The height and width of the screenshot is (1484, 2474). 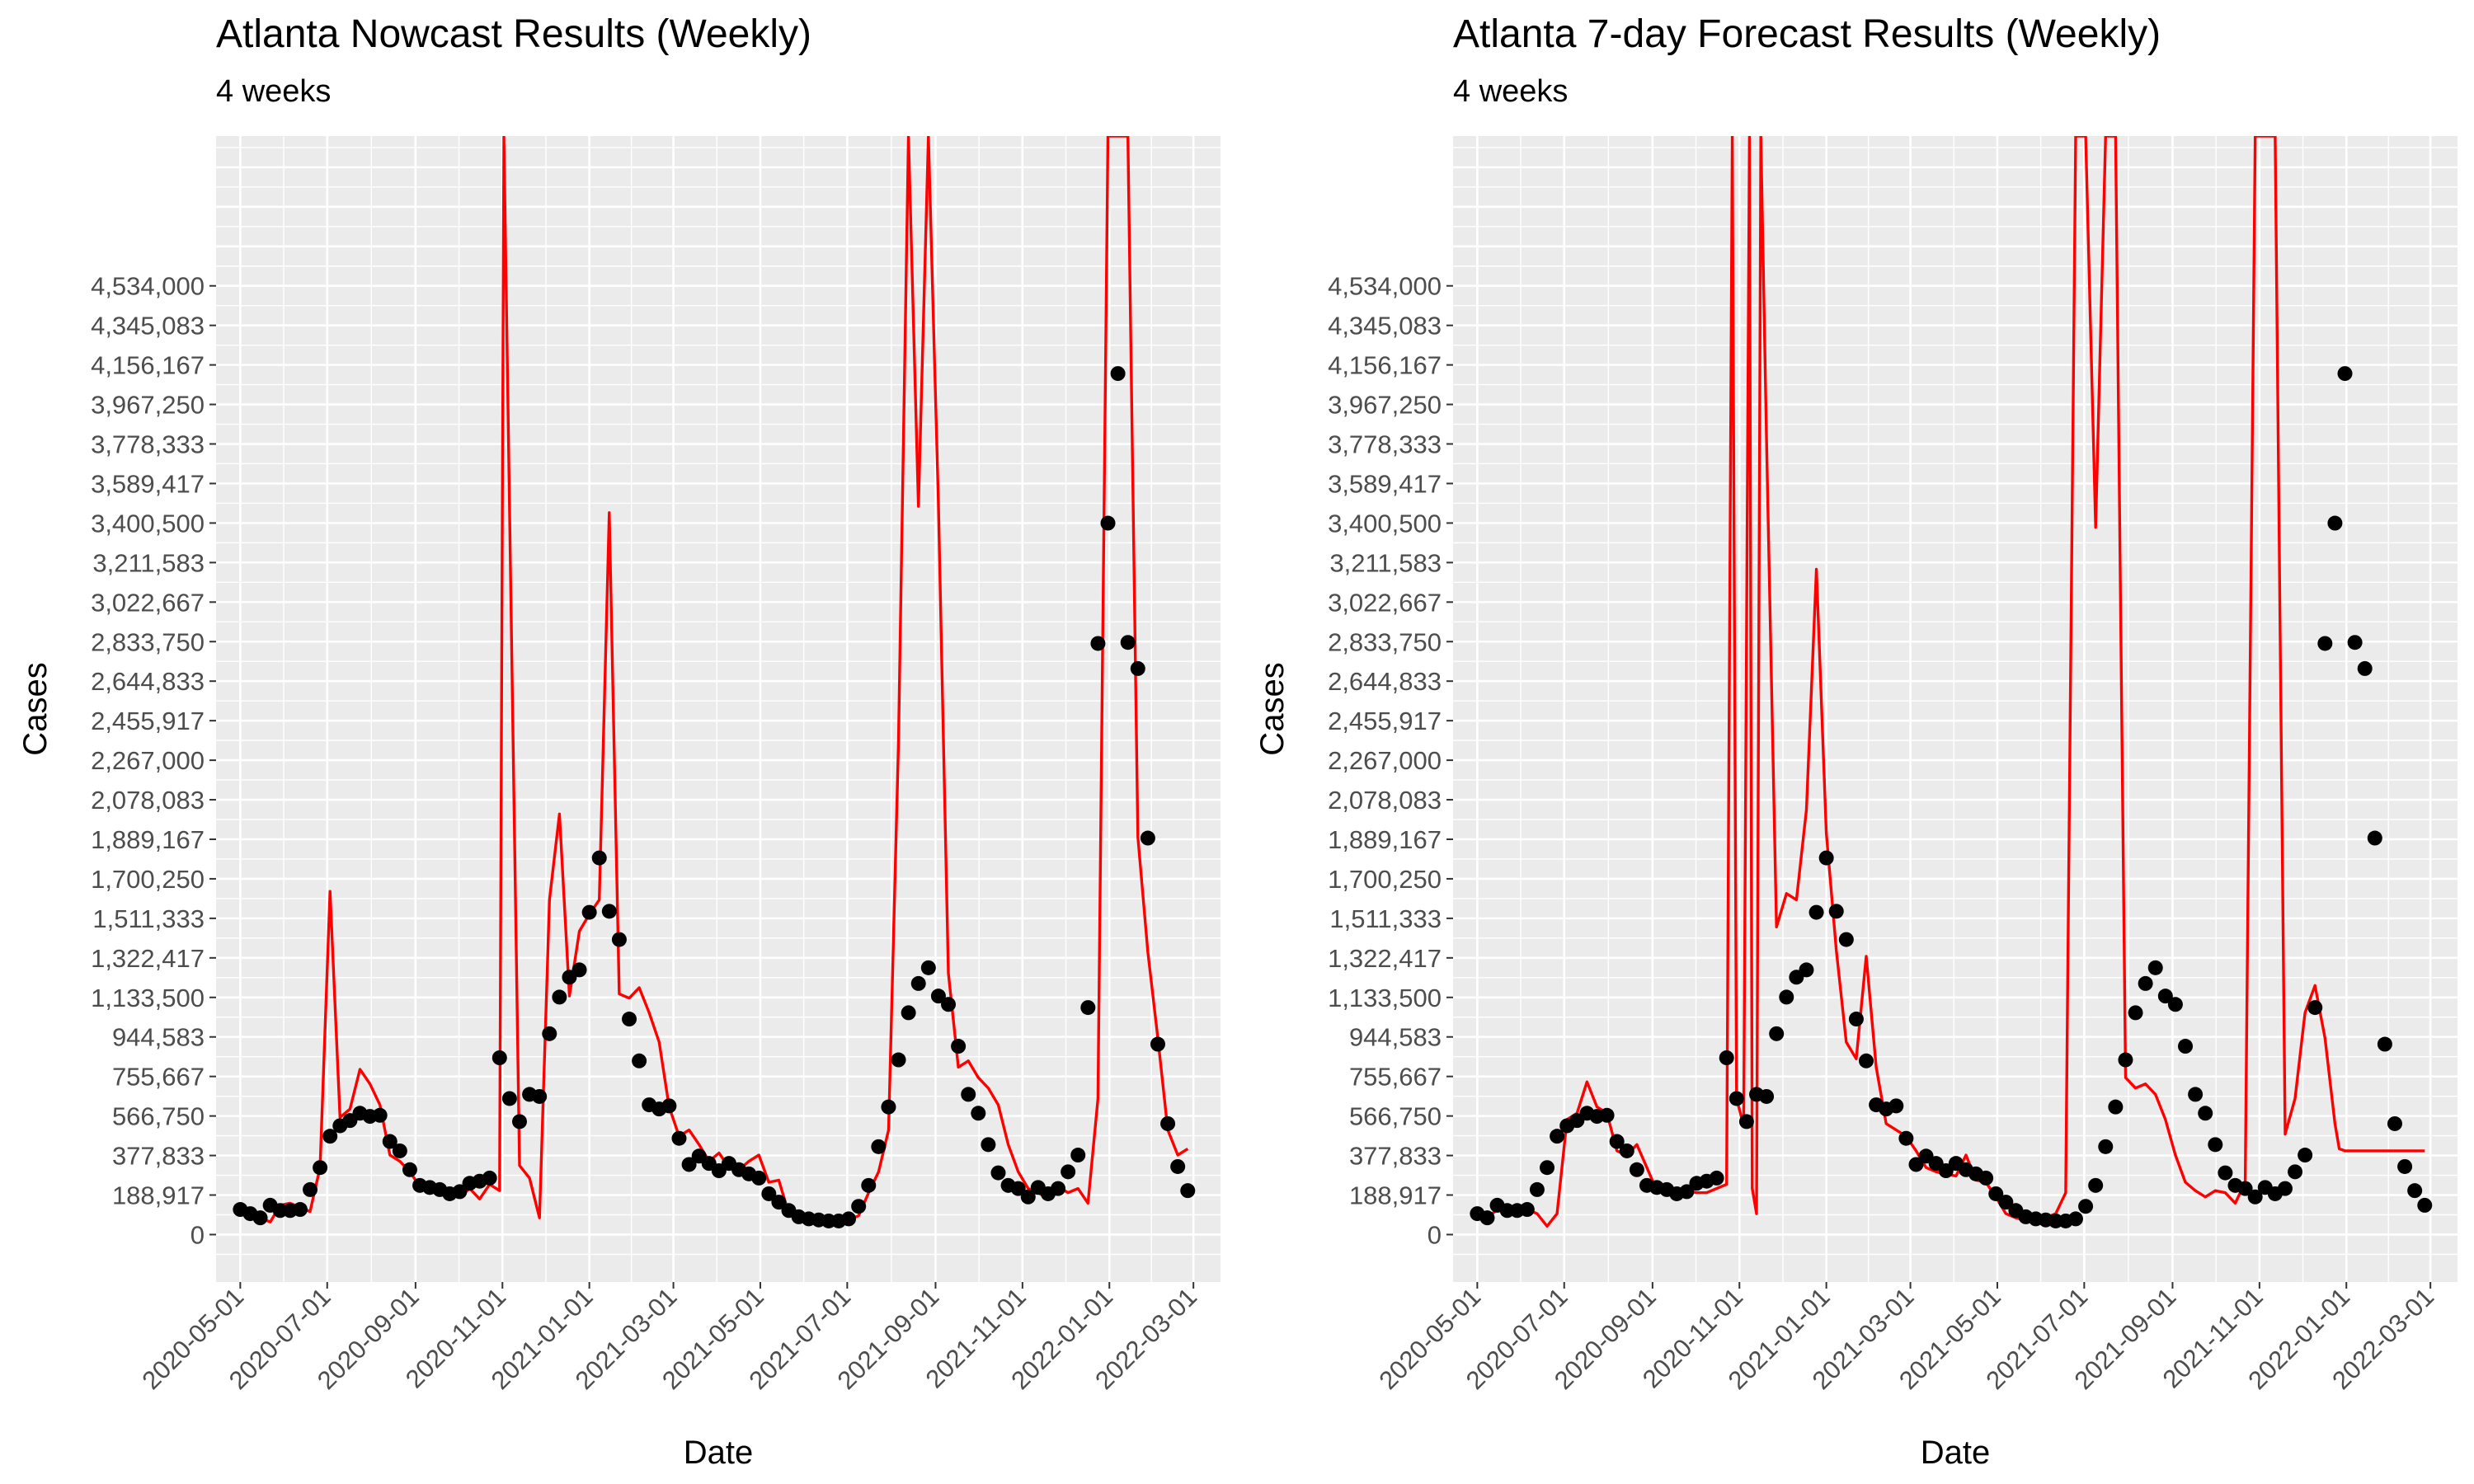 I want to click on y-tick-label: 4,345,083, so click(x=1385, y=326).